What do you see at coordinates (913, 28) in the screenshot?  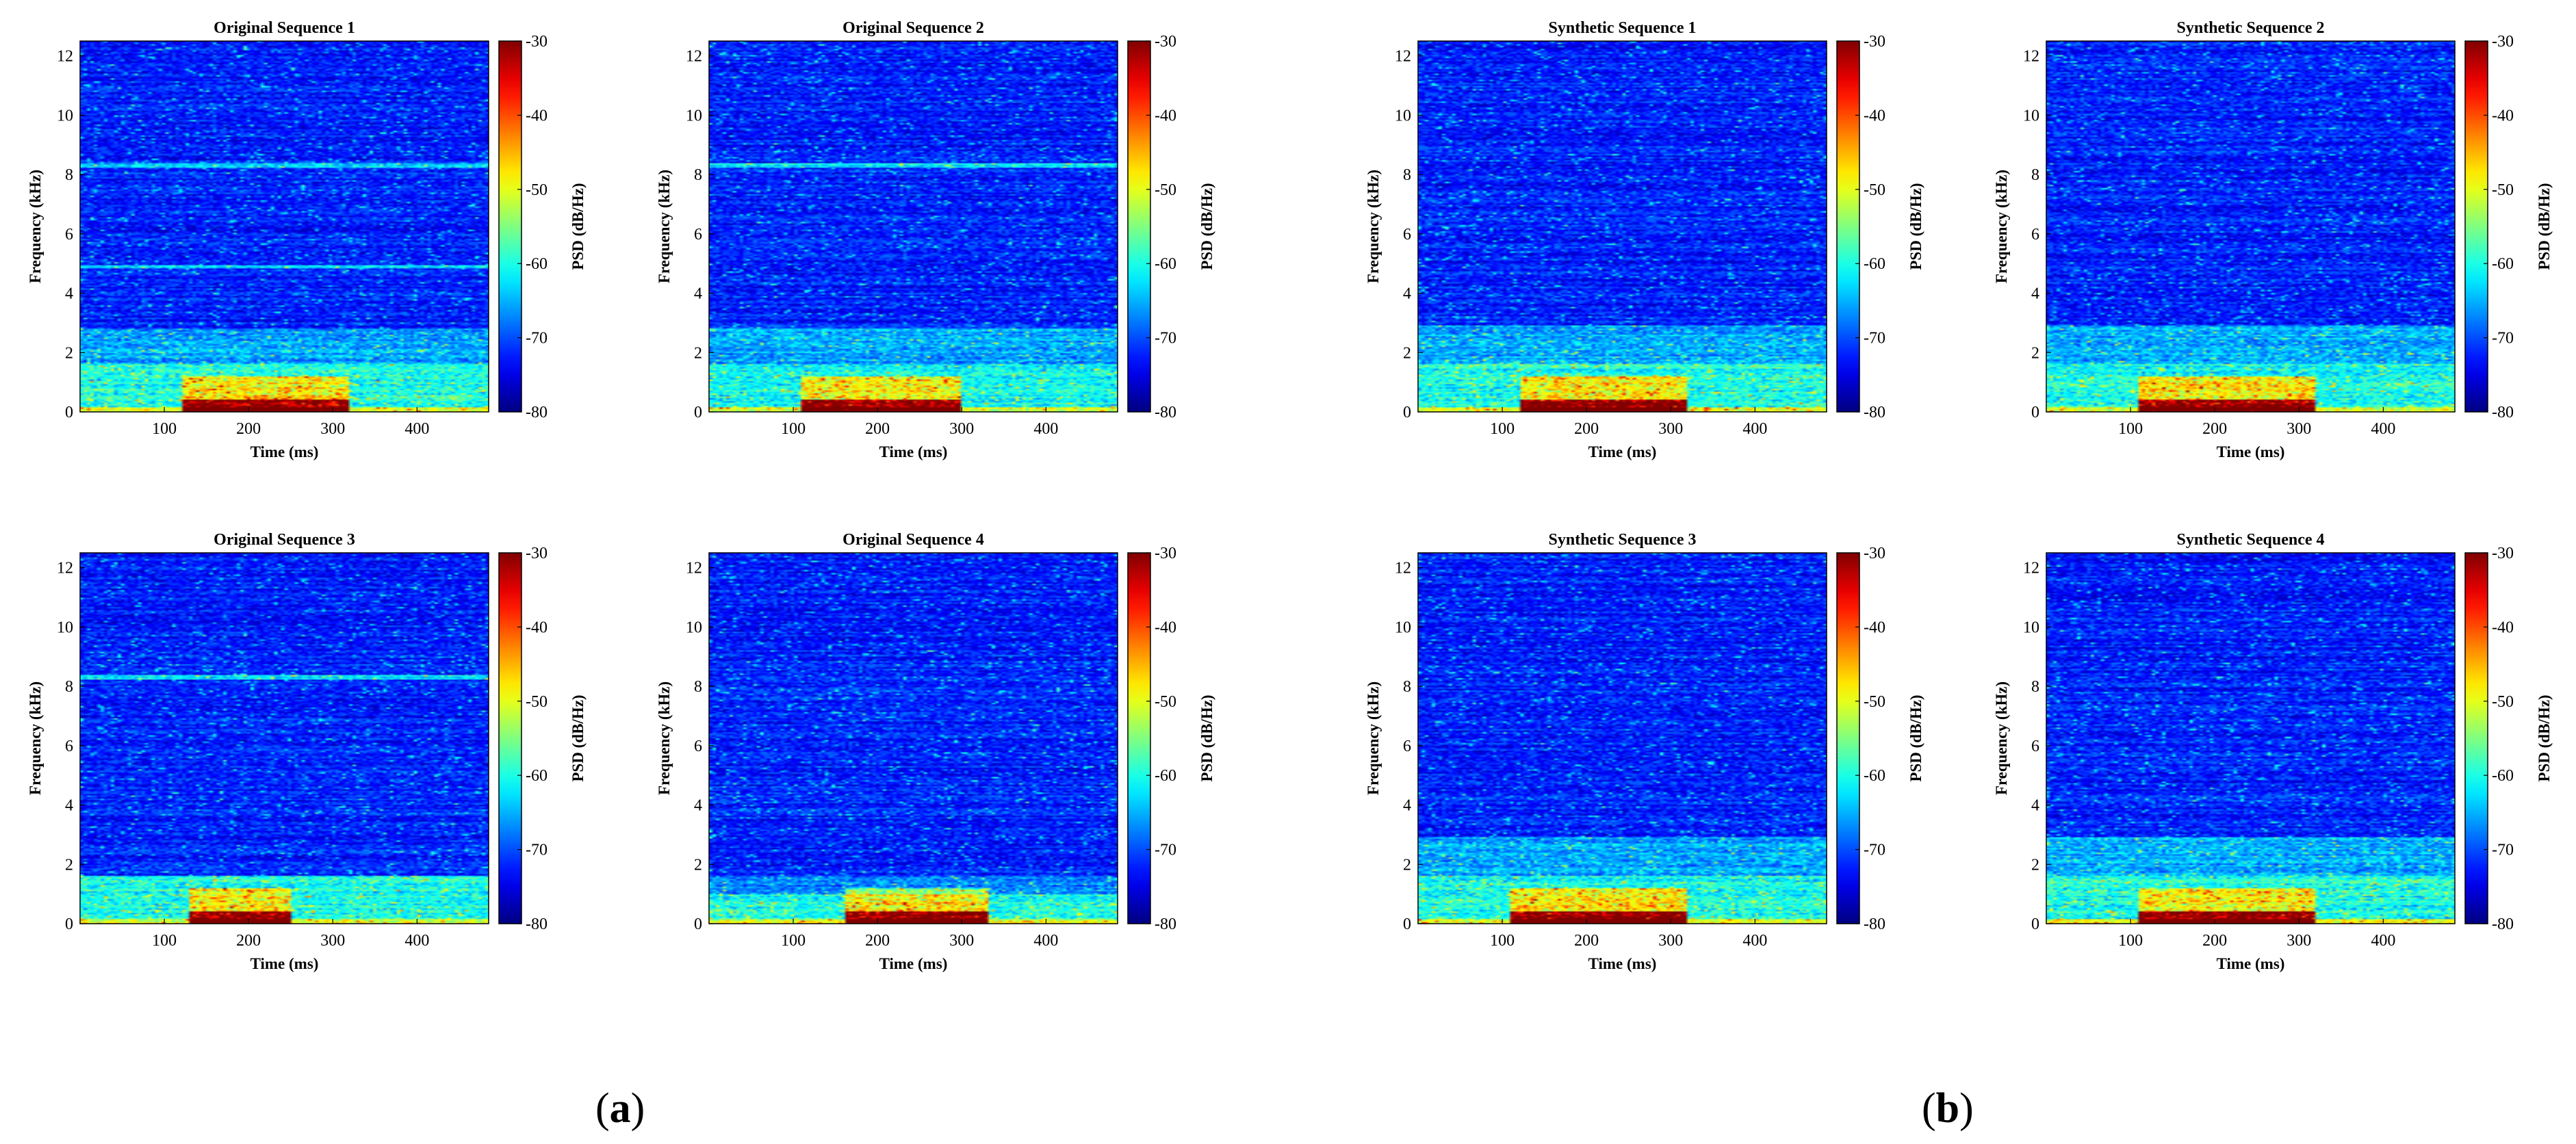 I see `plot-title: Original Sequence 2` at bounding box center [913, 28].